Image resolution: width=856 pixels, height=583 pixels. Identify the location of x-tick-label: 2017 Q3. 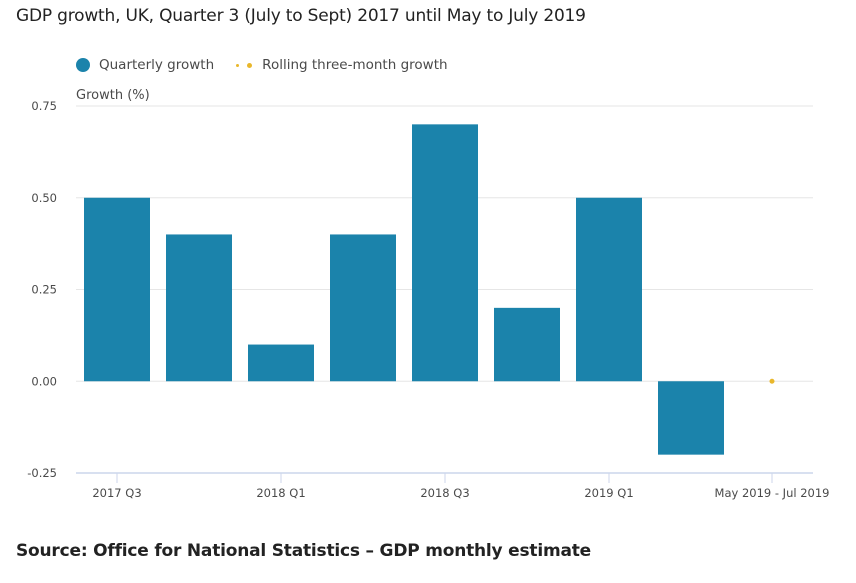
(116, 493).